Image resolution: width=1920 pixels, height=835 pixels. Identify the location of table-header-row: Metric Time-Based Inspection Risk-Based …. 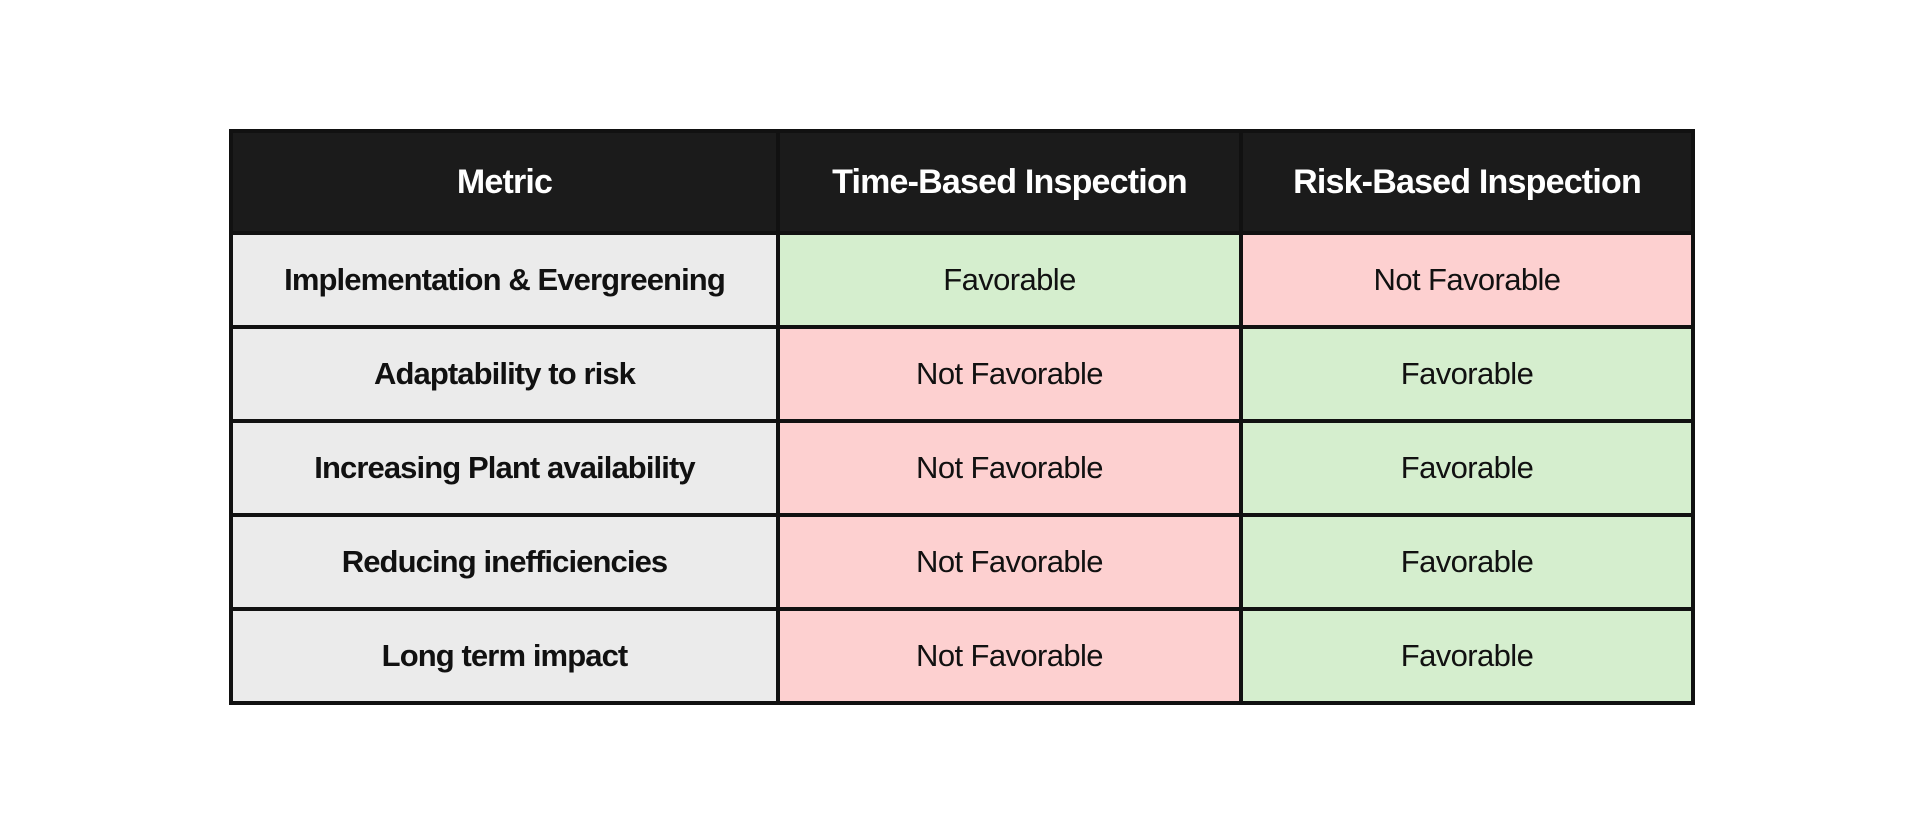
(962, 182).